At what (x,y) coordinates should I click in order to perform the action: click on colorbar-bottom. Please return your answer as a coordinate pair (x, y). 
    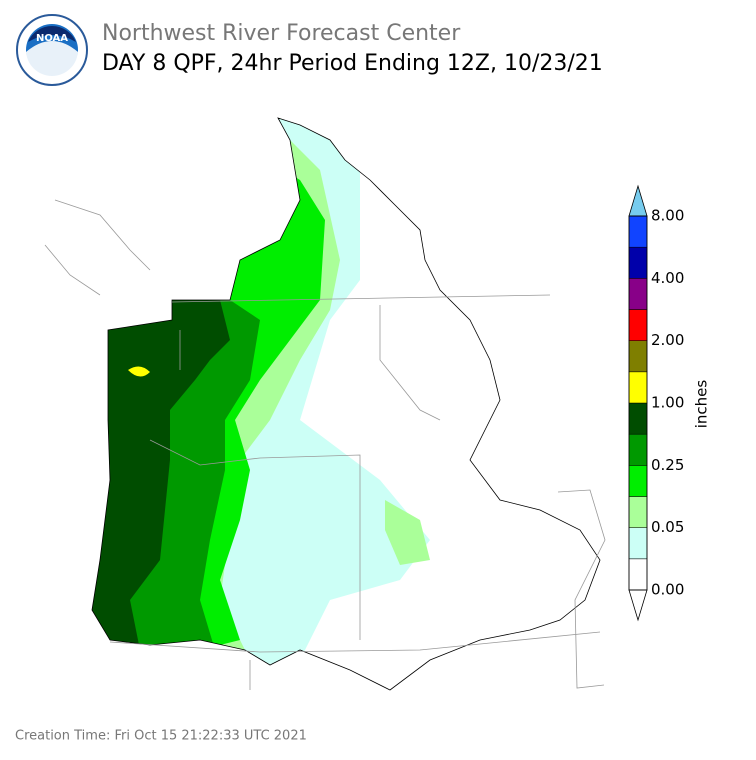
    Looking at the image, I should click on (638, 605).